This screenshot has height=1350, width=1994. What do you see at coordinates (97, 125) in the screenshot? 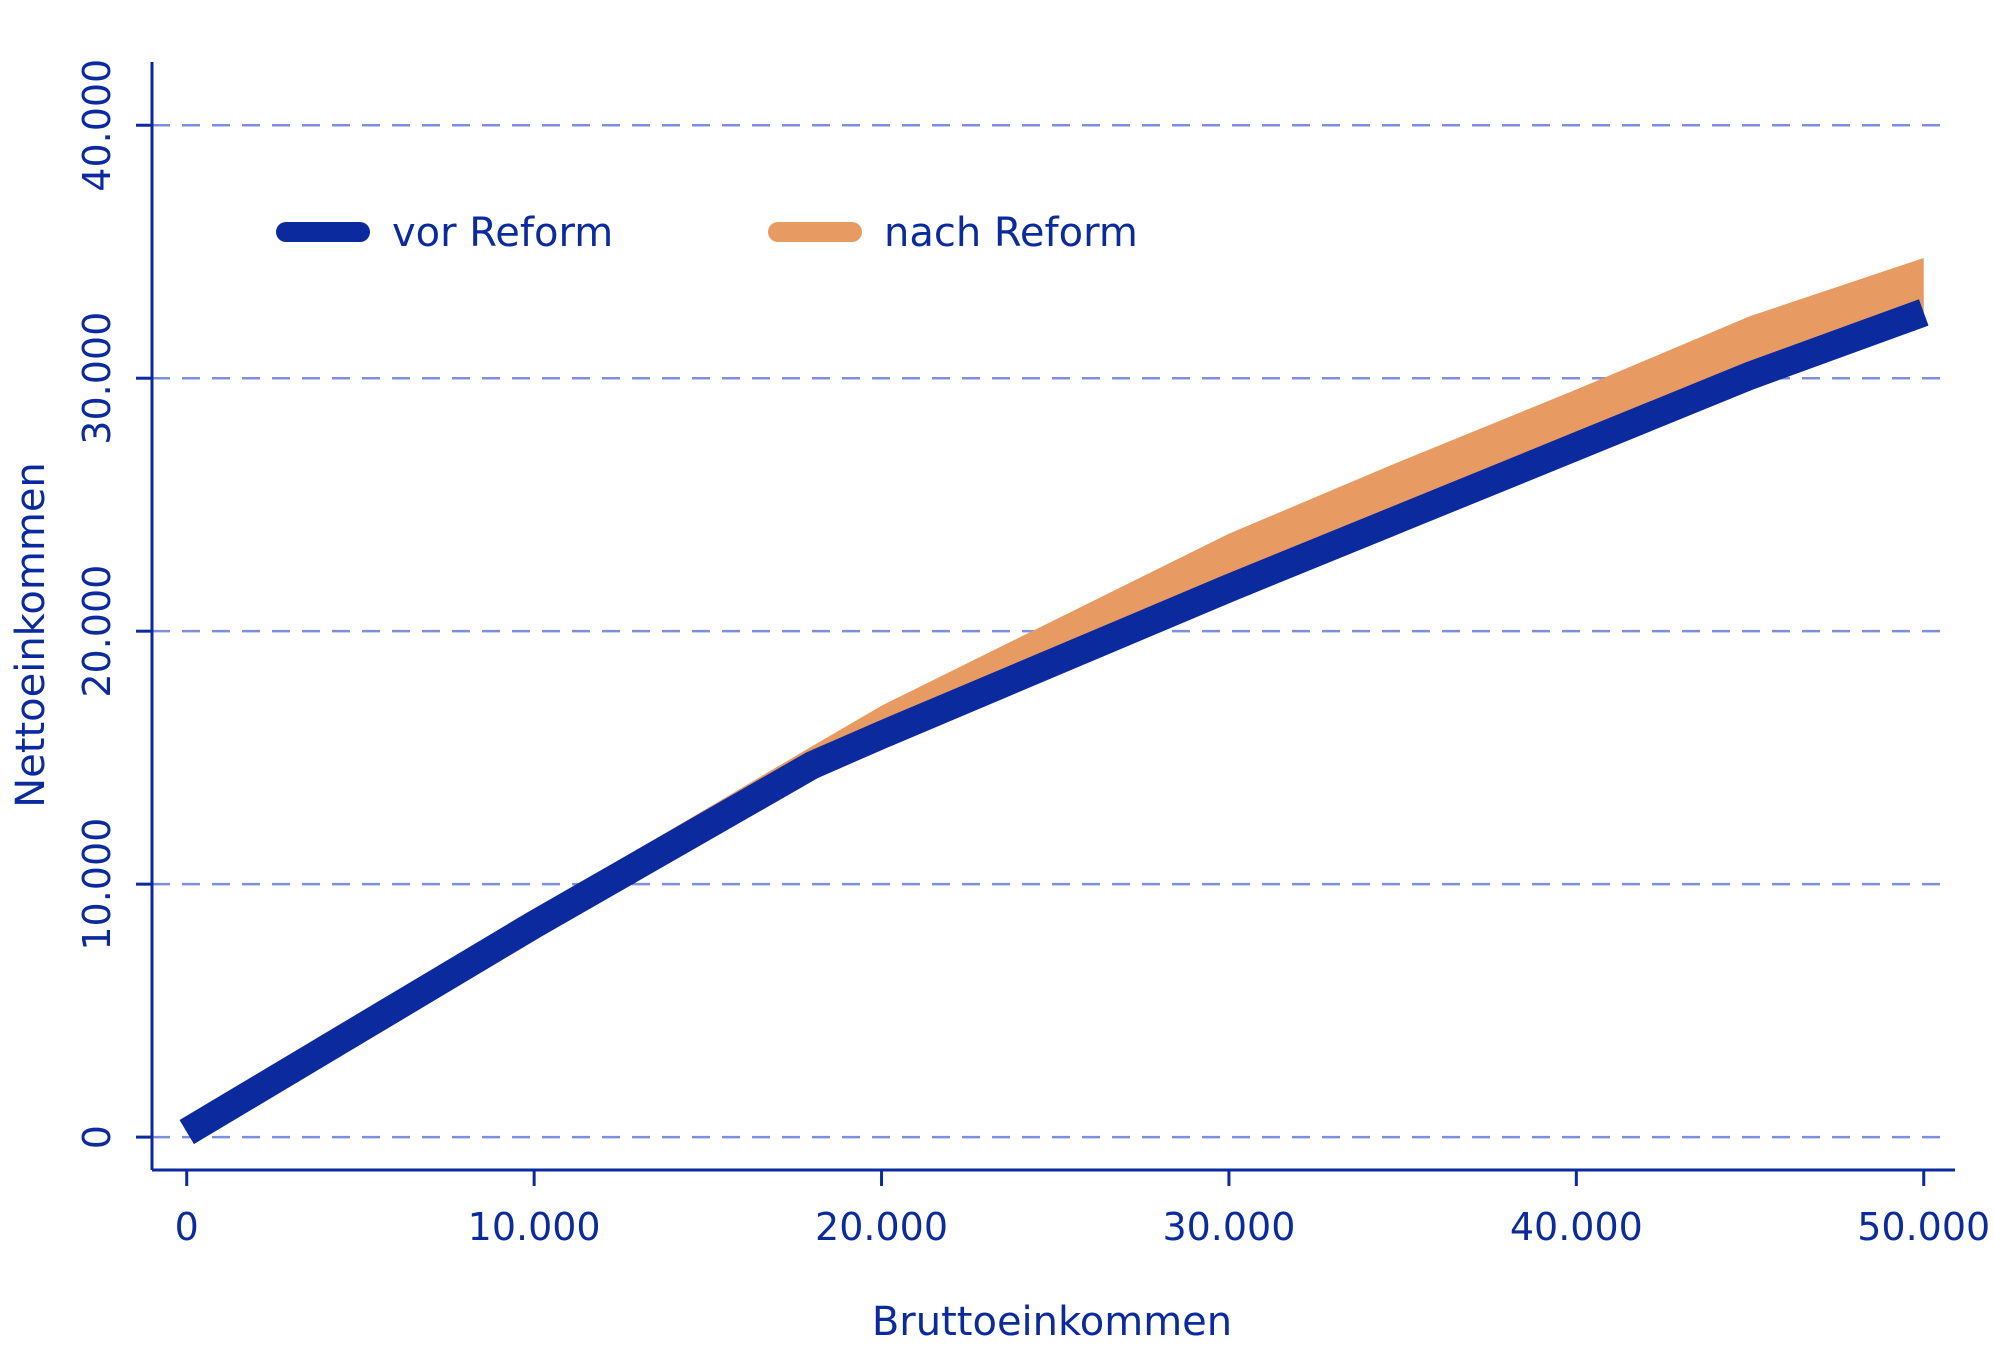
I see `y-tick-label-4: 40.000` at bounding box center [97, 125].